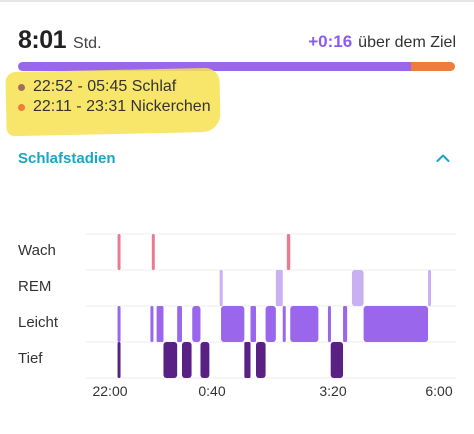 The width and height of the screenshot is (474, 434). I want to click on stage-label-tief: Tief, so click(30, 358).